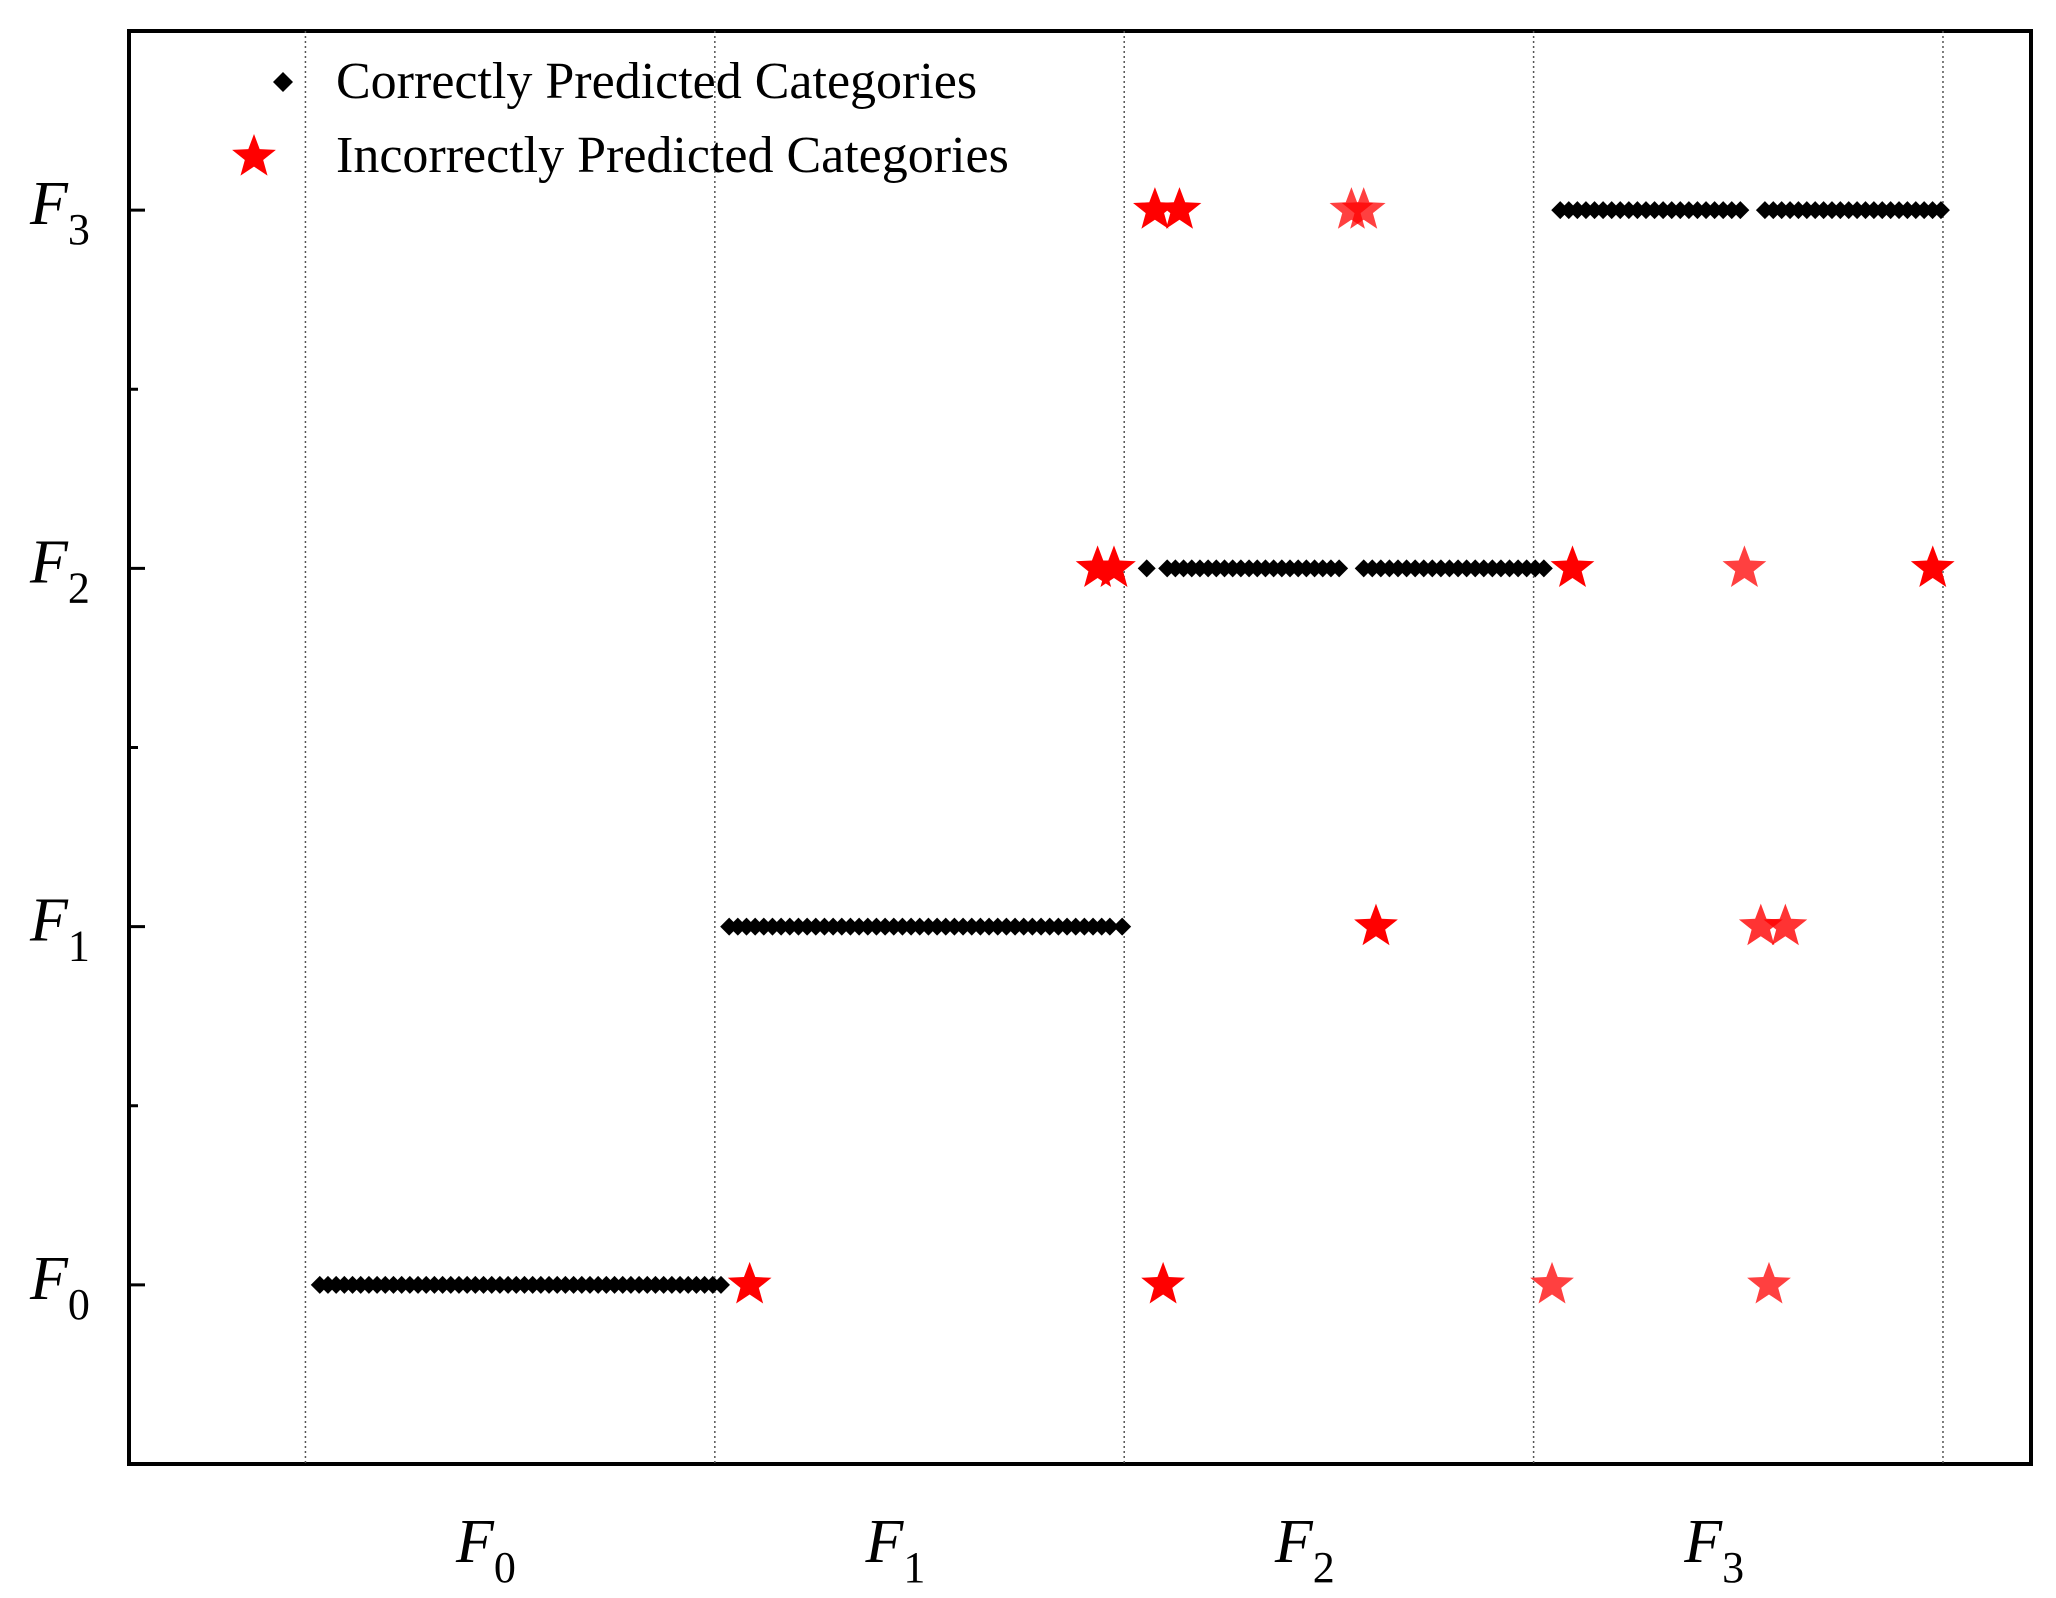 The width and height of the screenshot is (2056, 1598). What do you see at coordinates (59, 1287) in the screenshot?
I see `y-tick-label-0: F0` at bounding box center [59, 1287].